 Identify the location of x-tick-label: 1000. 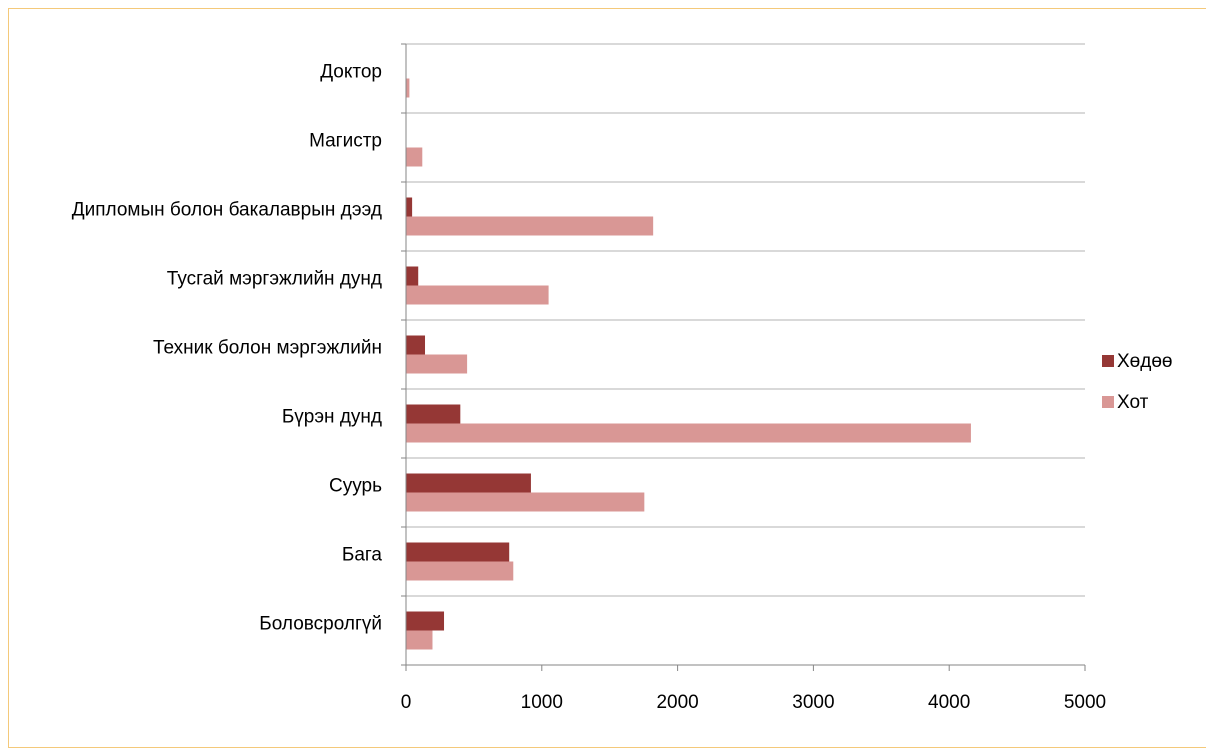
(542, 702).